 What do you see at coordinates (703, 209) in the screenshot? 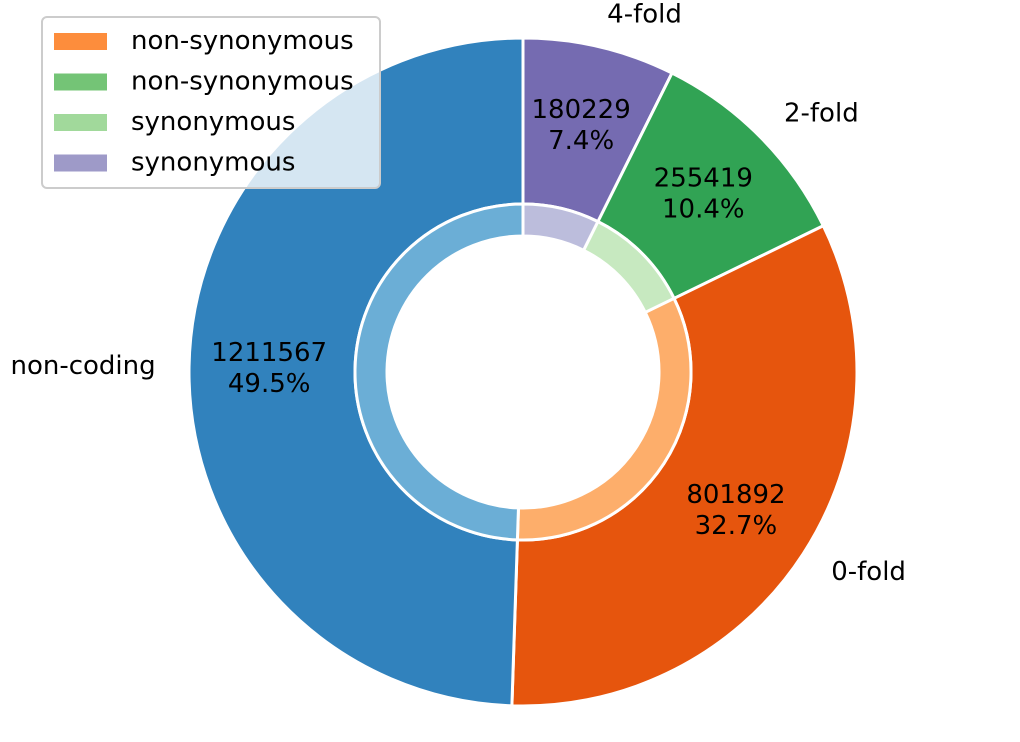
I see `percent-label-2-fold: 10.4%` at bounding box center [703, 209].